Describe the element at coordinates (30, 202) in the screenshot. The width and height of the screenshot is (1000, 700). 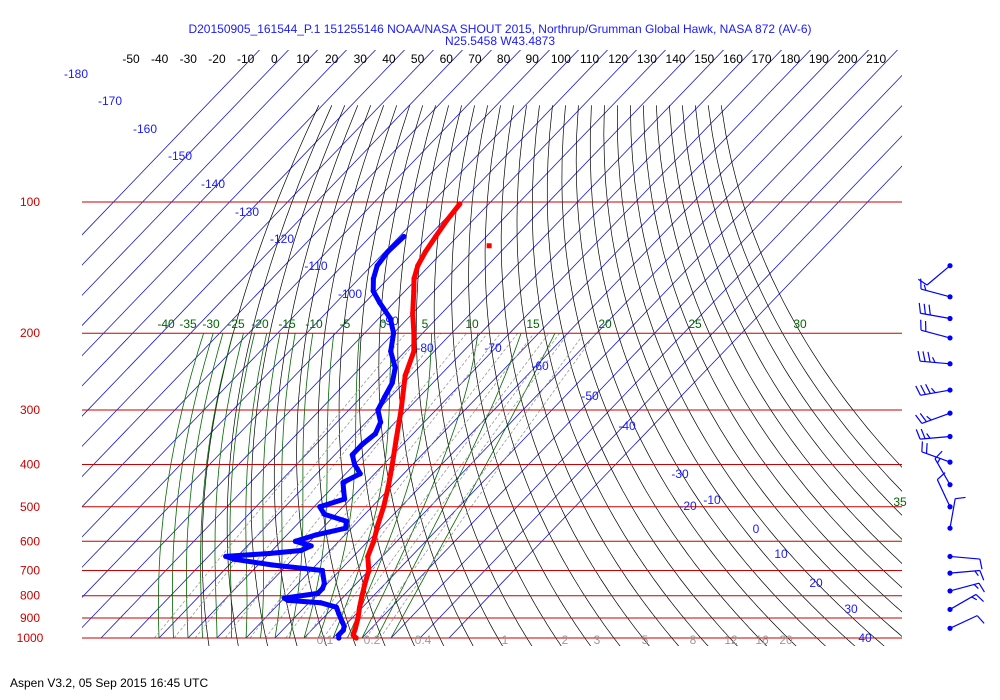
I see `pressure-tick-label: 100` at that location.